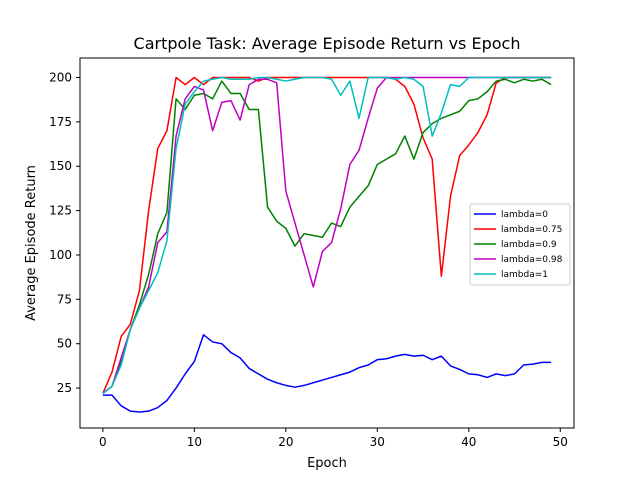 The width and height of the screenshot is (640, 480). Describe the element at coordinates (60, 78) in the screenshot. I see `y-tick-label: 200` at that location.